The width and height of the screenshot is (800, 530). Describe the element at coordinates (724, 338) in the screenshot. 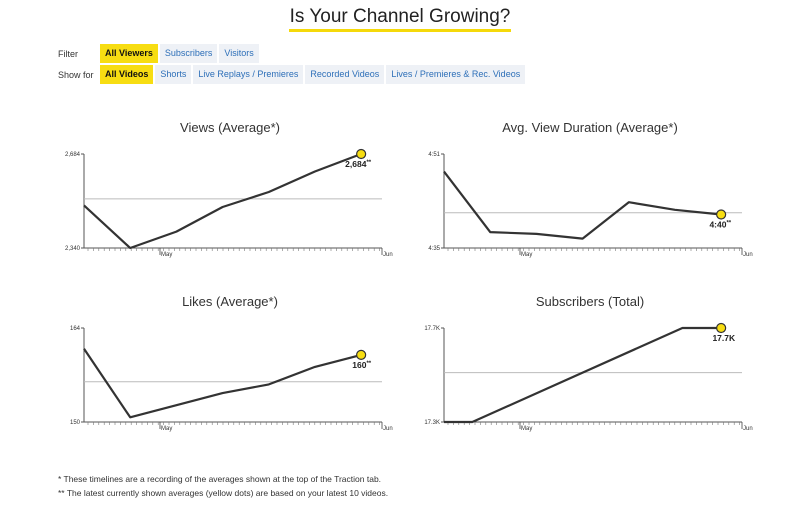

I see `latest-value-label: 17.7K` at that location.